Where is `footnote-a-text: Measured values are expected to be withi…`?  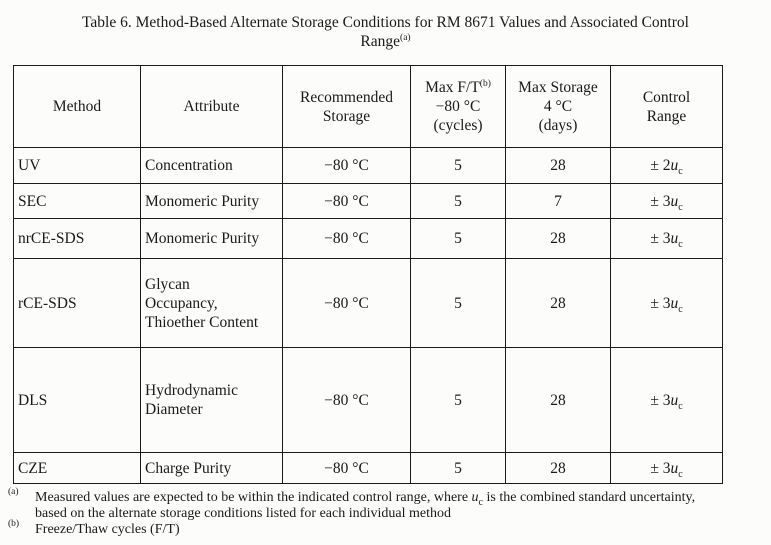
footnote-a-text: Measured values are expected to be withi… is located at coordinates (365, 505).